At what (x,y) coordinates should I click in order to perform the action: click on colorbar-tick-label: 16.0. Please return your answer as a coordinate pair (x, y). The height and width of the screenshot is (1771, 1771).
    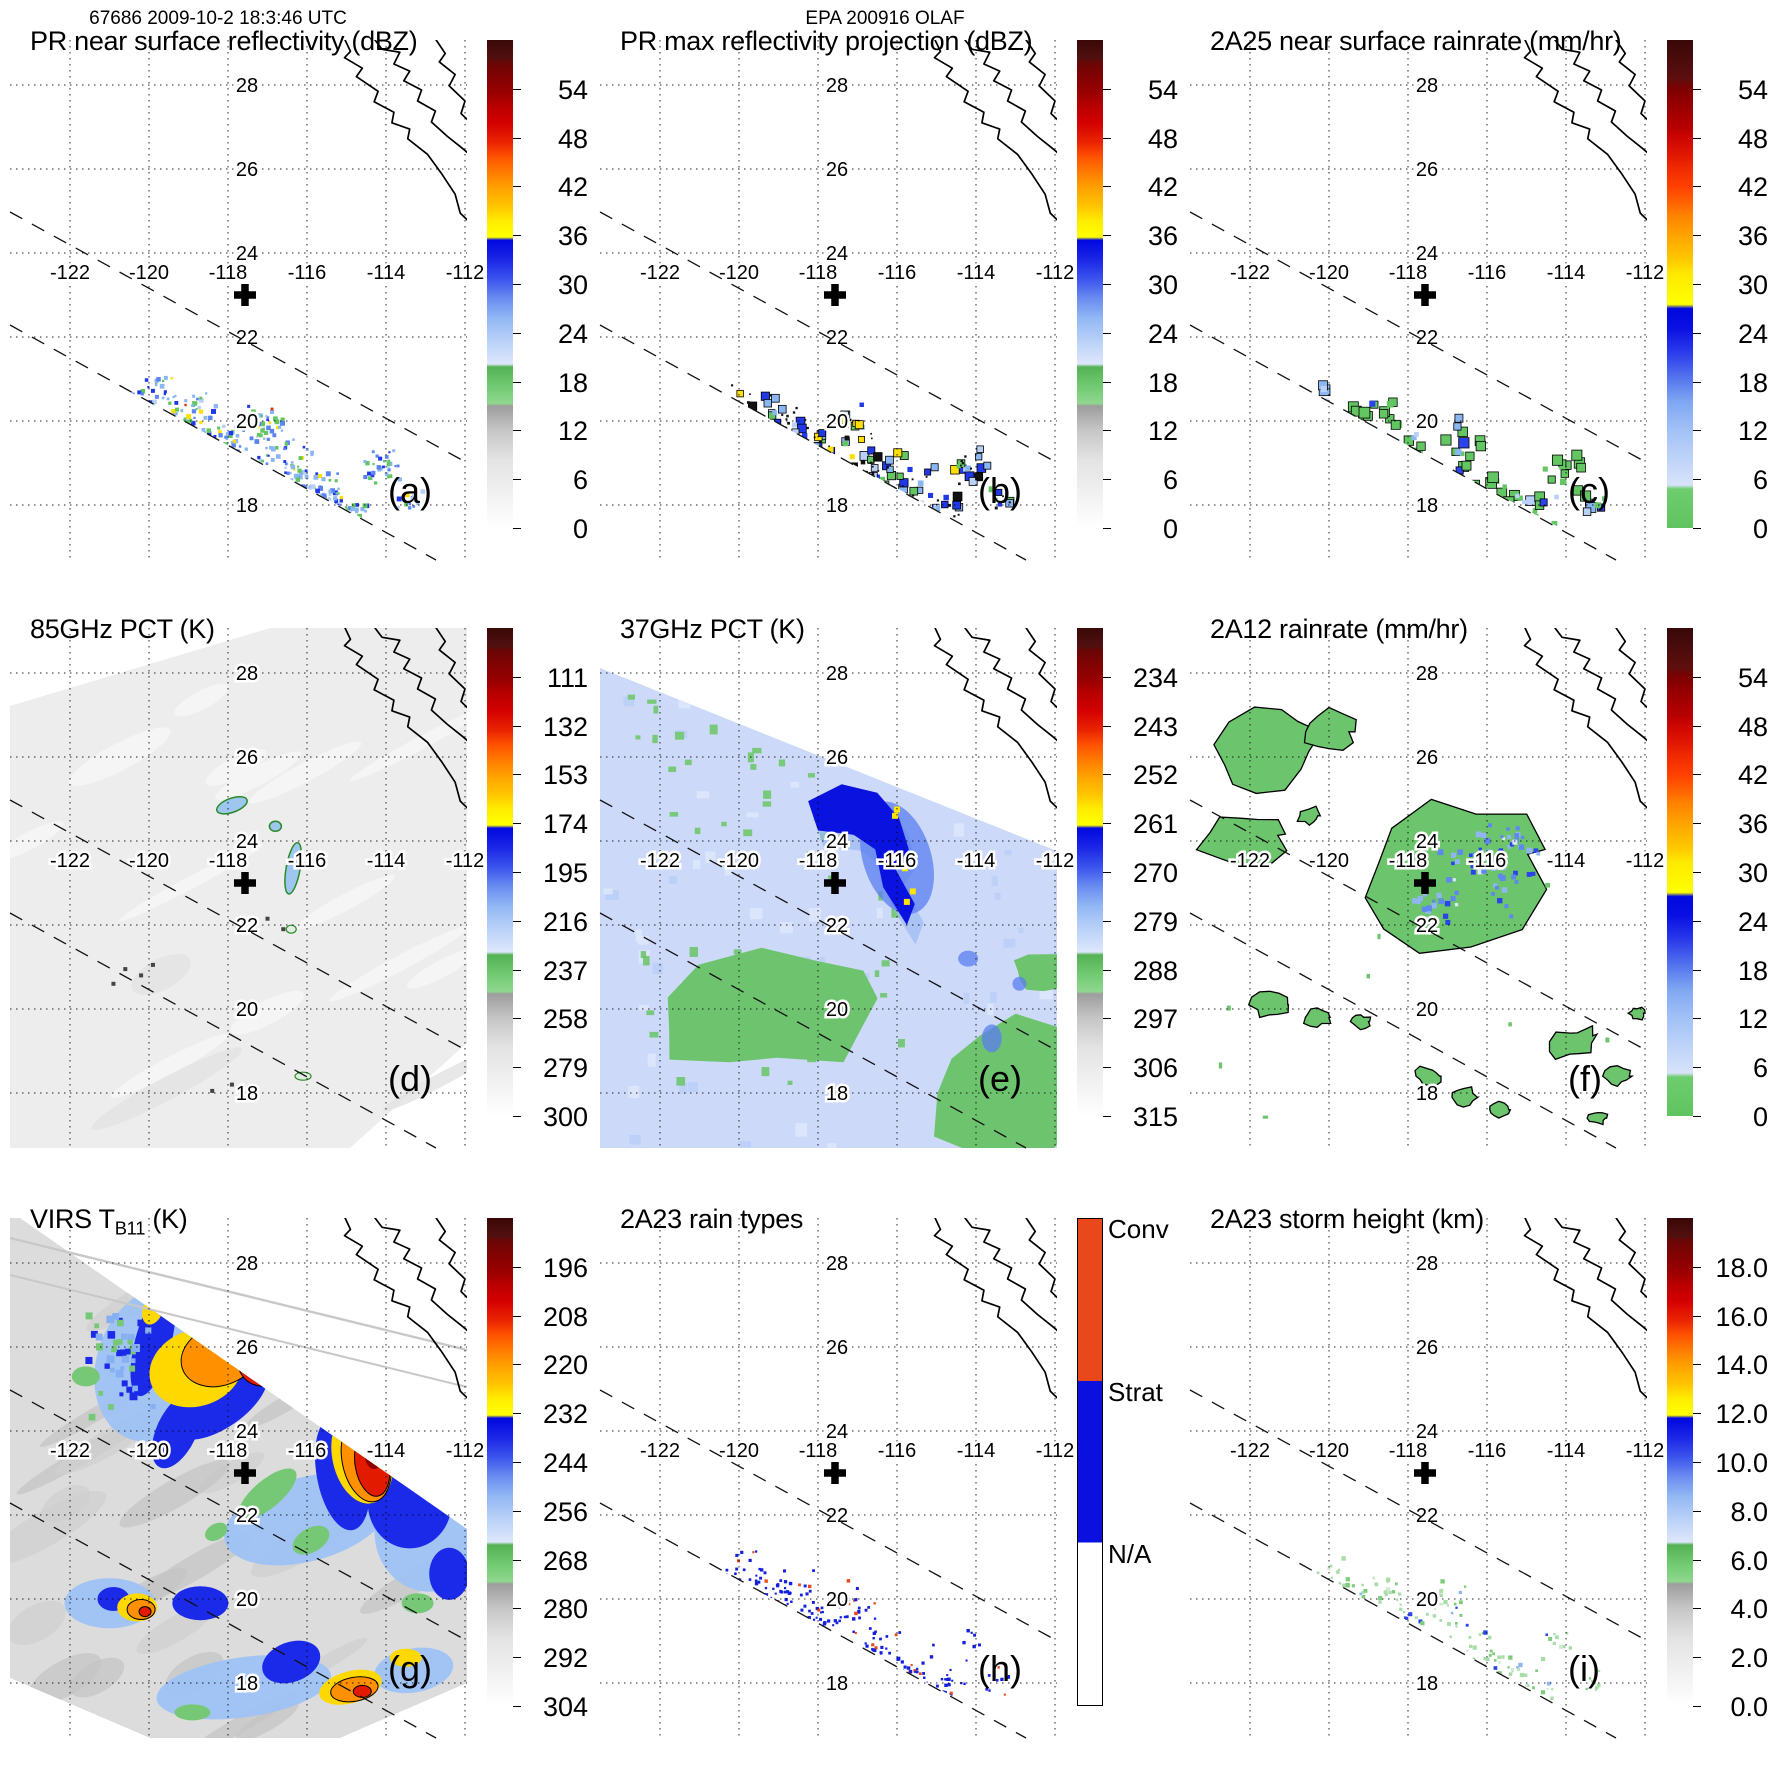
    Looking at the image, I should click on (1741, 1316).